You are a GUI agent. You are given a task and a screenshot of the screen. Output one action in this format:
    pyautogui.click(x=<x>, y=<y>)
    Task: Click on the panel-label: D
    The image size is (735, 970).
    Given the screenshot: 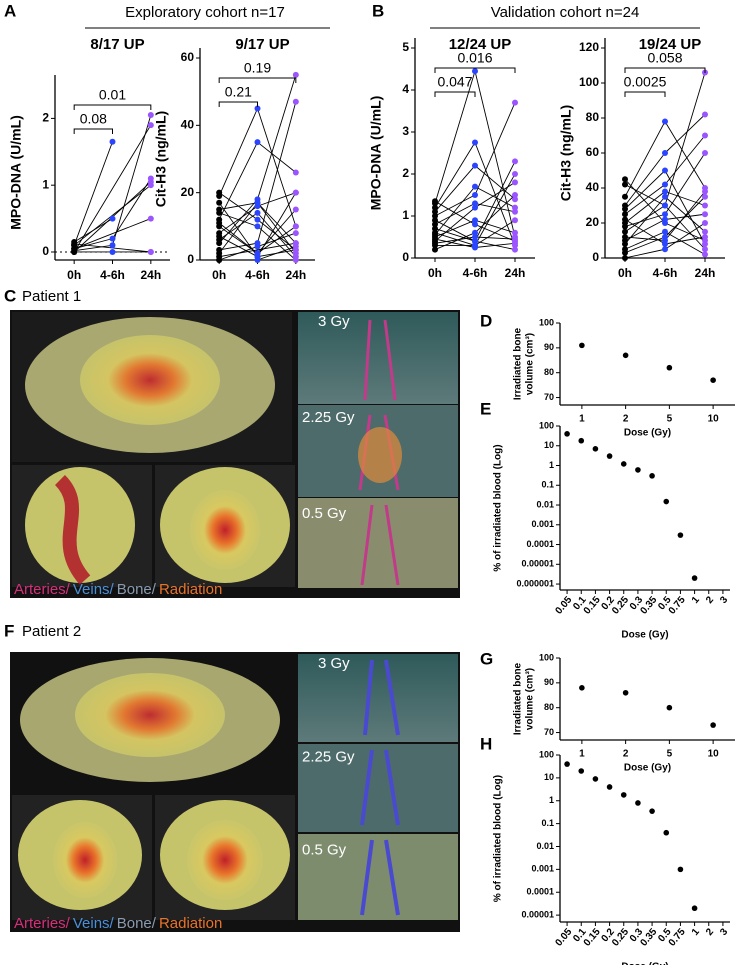 What is the action you would take?
    pyautogui.click(x=486, y=320)
    